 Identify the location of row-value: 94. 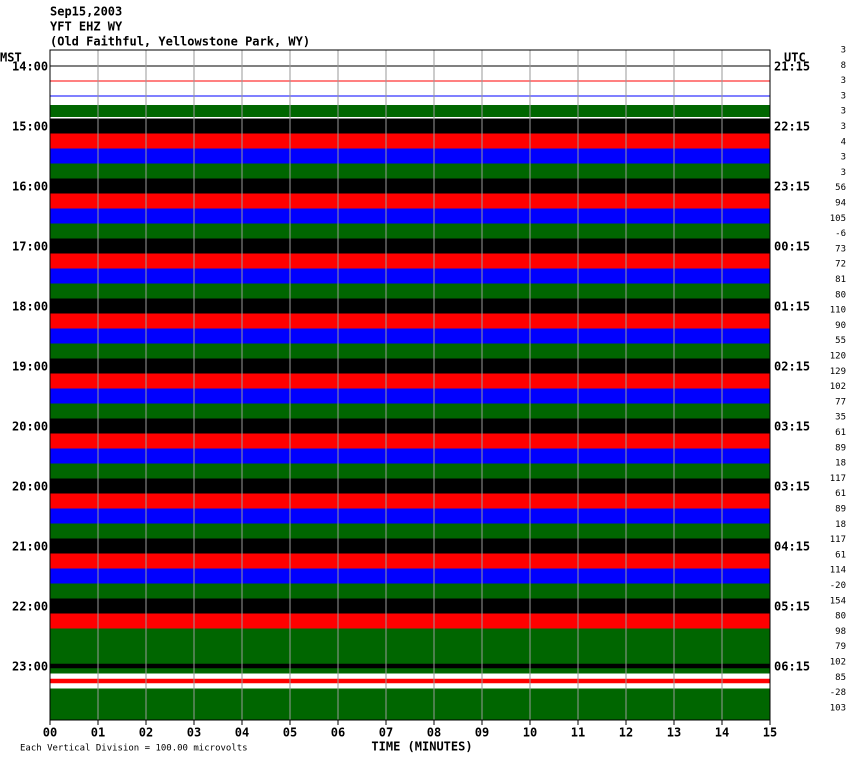
(840, 204).